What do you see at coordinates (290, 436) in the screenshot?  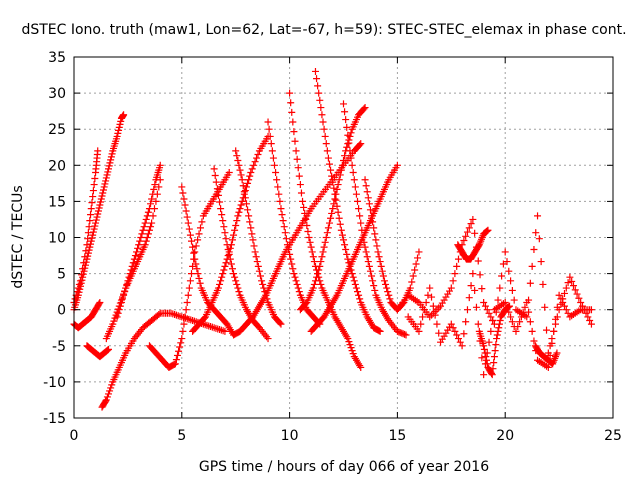 I see `x-tick-label: 10` at bounding box center [290, 436].